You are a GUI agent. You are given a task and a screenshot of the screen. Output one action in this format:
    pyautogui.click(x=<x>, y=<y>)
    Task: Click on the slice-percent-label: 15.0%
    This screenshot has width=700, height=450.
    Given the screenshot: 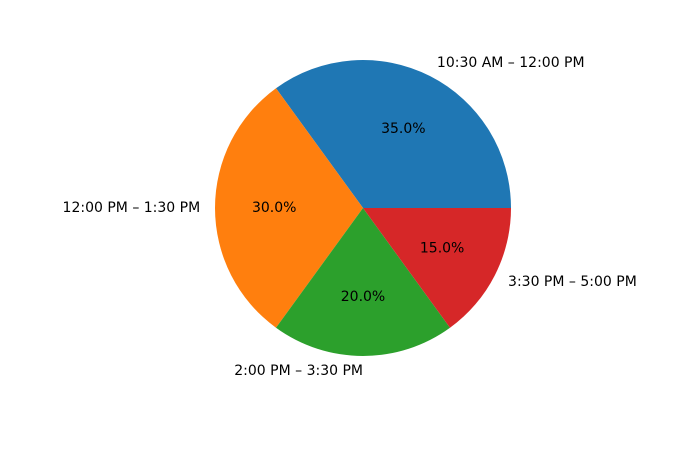 What is the action you would take?
    pyautogui.click(x=442, y=248)
    